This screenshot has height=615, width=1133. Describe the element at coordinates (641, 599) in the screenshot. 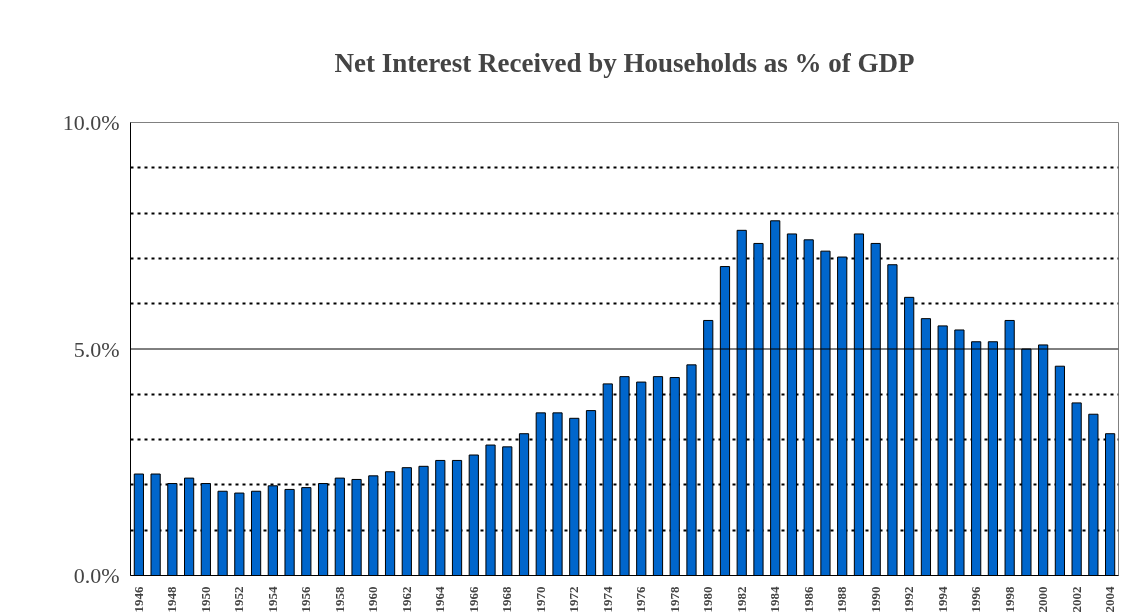

I see `x-tick-label: 1976` at that location.